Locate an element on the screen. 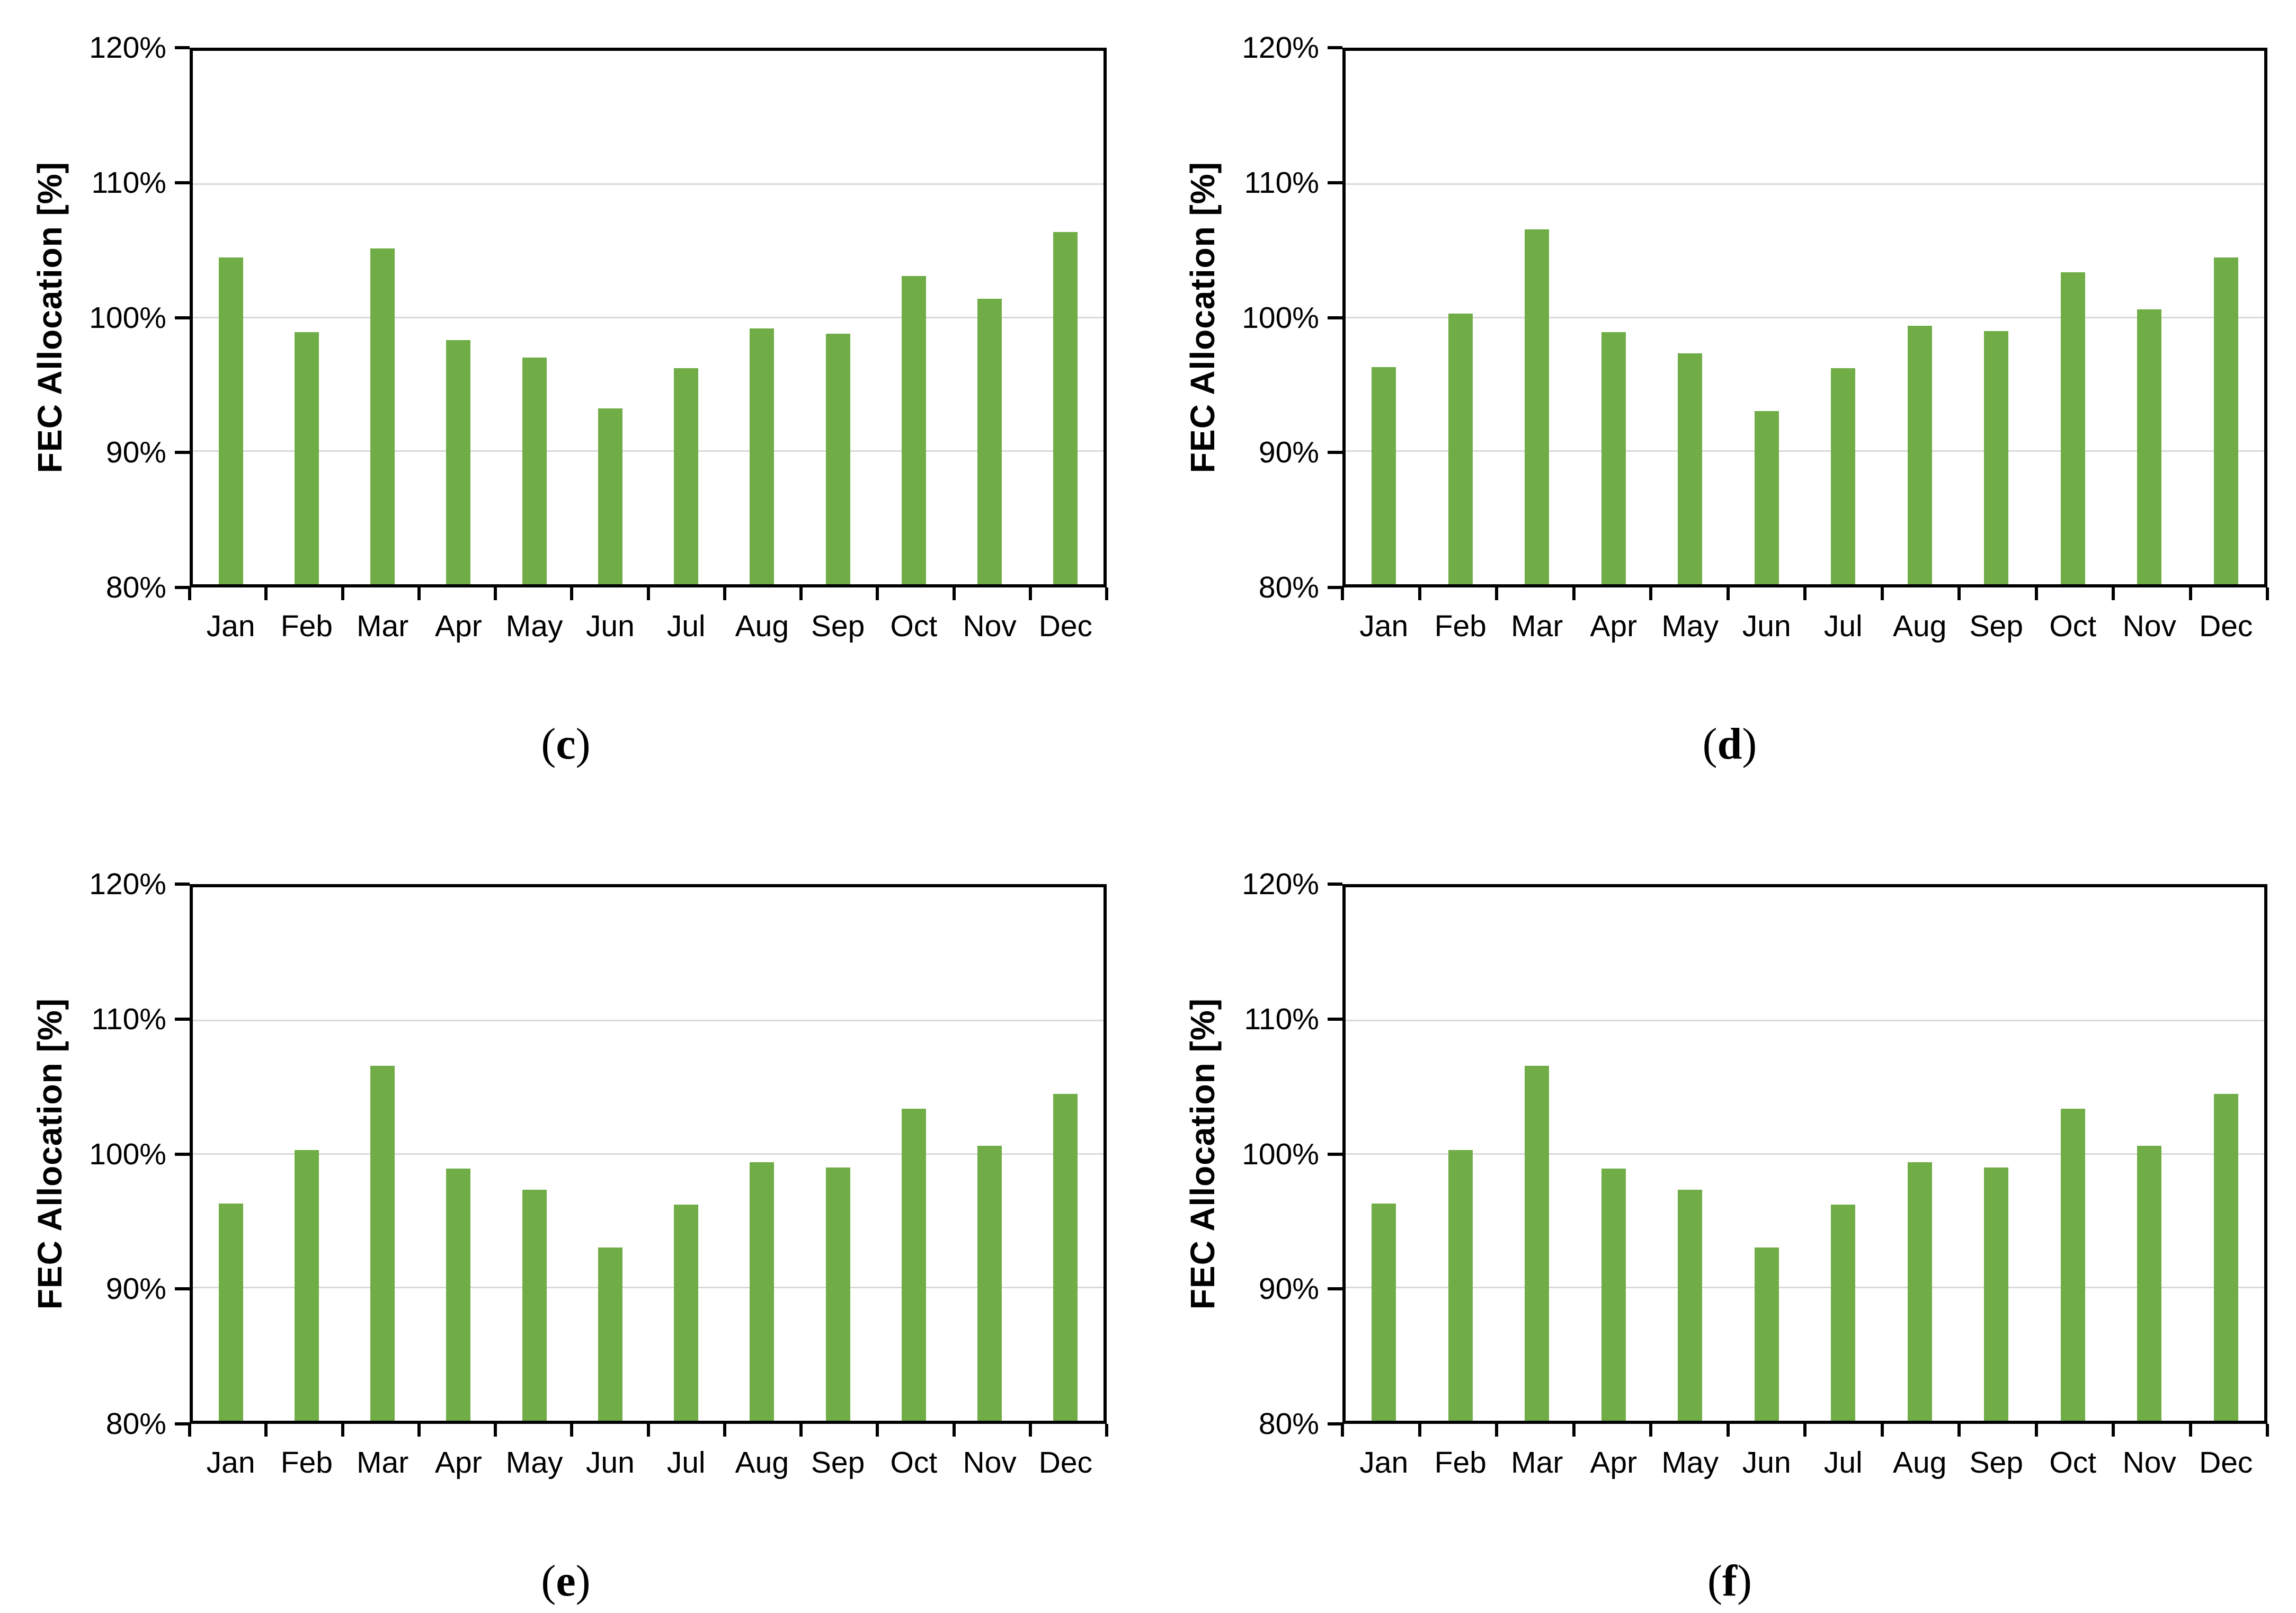 The image size is (2296, 1613). paren-close: ) is located at coordinates (583, 1581).